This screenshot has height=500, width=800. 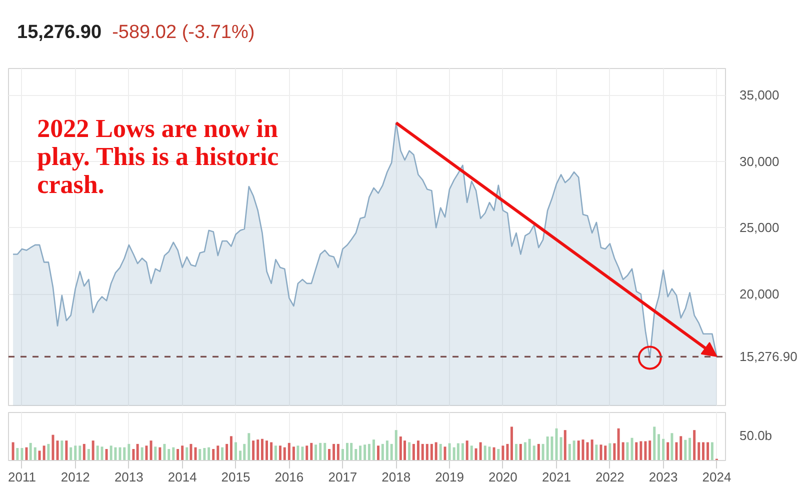 I want to click on x-tick-label: 2014, so click(x=182, y=477).